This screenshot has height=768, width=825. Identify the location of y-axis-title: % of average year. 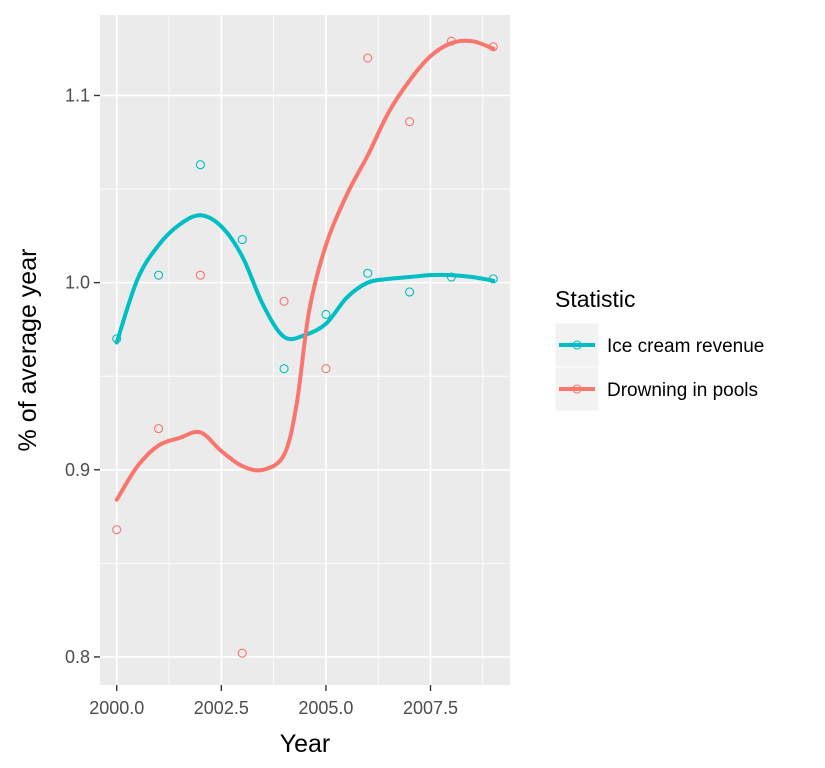
(28, 350).